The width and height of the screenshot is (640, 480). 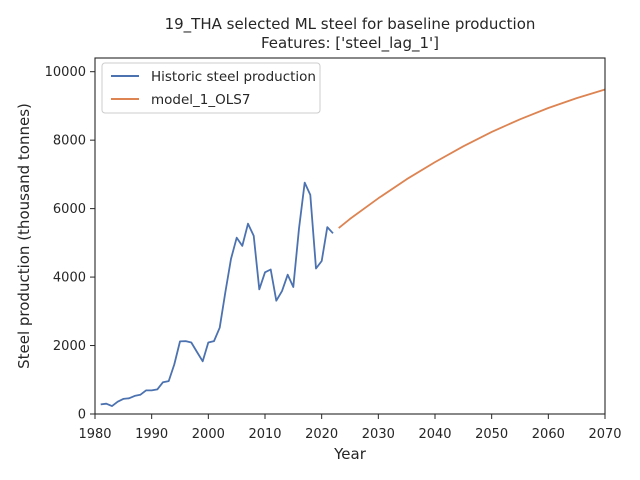 What do you see at coordinates (350, 454) in the screenshot?
I see `x-axis-label: Year` at bounding box center [350, 454].